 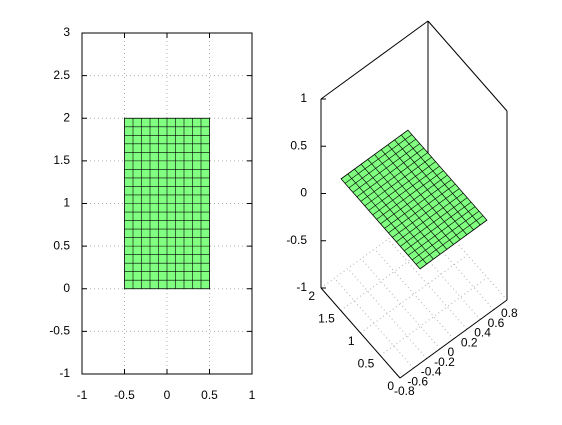 I want to click on y-tick-label: 2.5, so click(x=61, y=75).